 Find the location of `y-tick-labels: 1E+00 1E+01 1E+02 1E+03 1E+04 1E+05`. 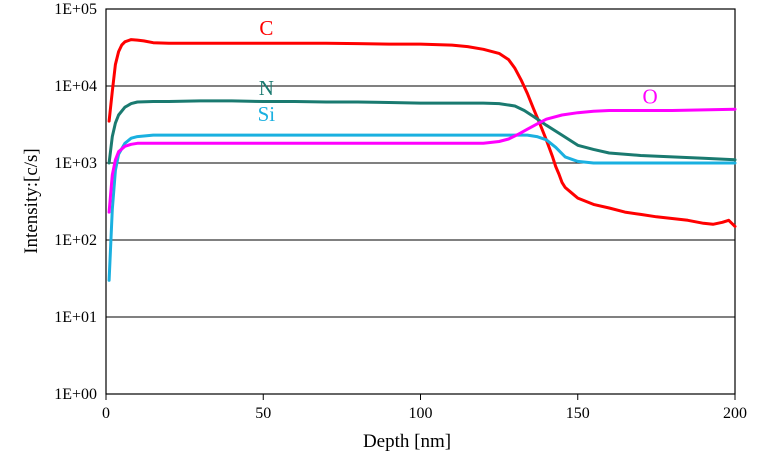

y-tick-labels: 1E+00 1E+01 1E+02 1E+03 1E+04 1E+05 is located at coordinates (75, 202).